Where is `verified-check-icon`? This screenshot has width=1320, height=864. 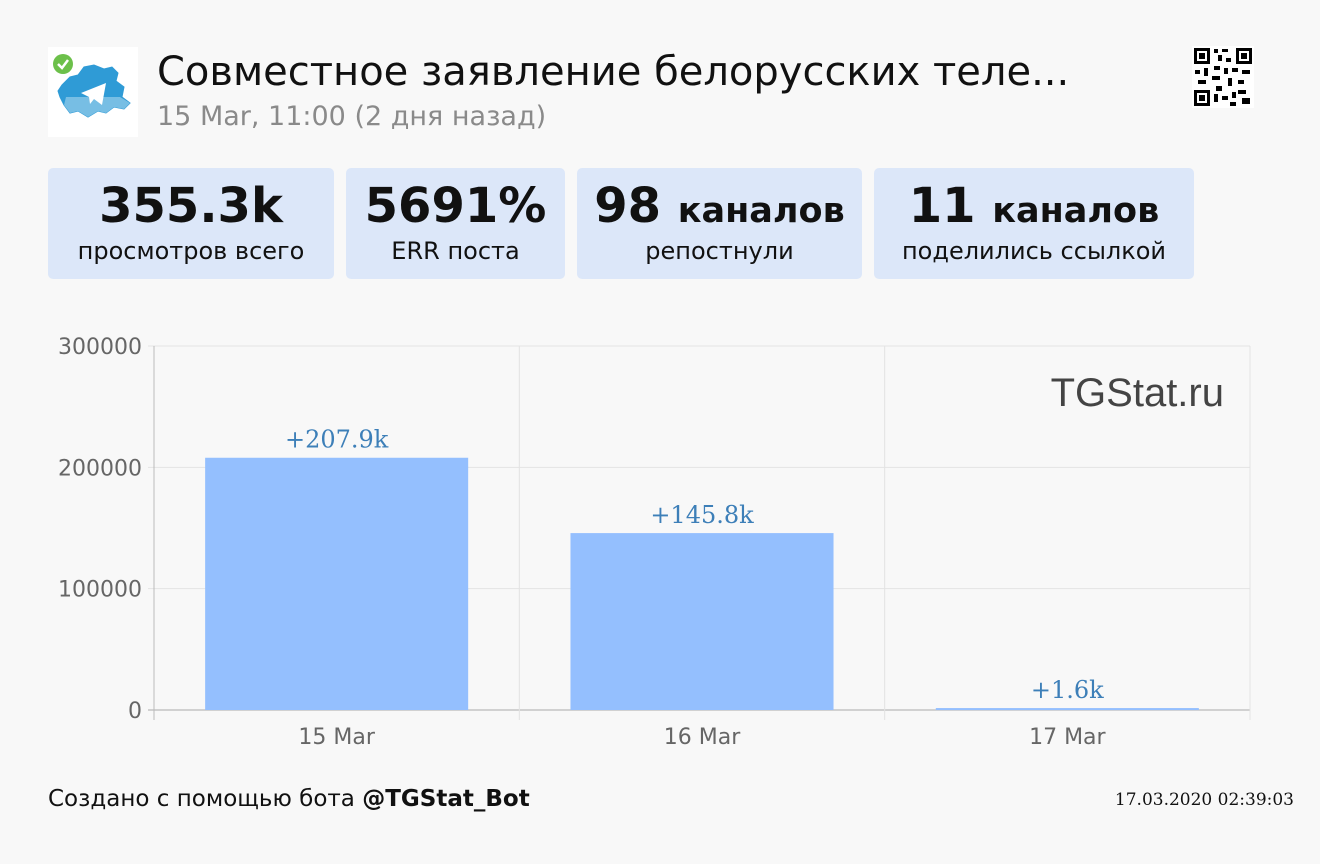 verified-check-icon is located at coordinates (63, 64).